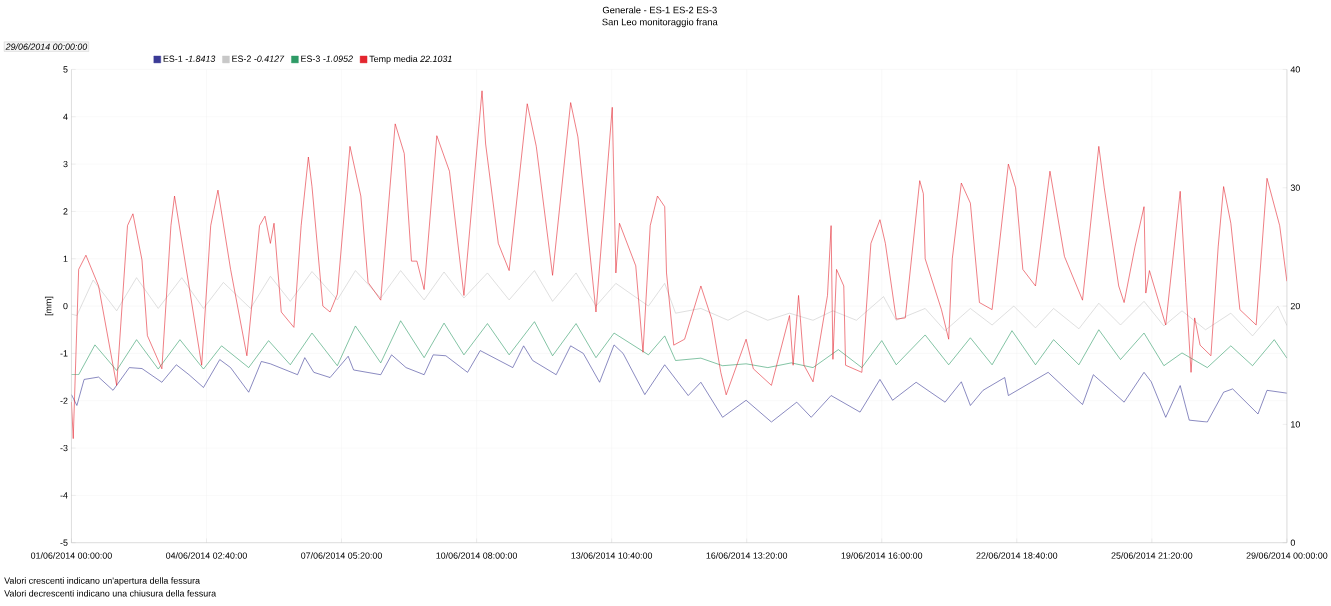 This screenshot has height=606, width=1331. I want to click on y-axis-title: [mm], so click(49, 306).